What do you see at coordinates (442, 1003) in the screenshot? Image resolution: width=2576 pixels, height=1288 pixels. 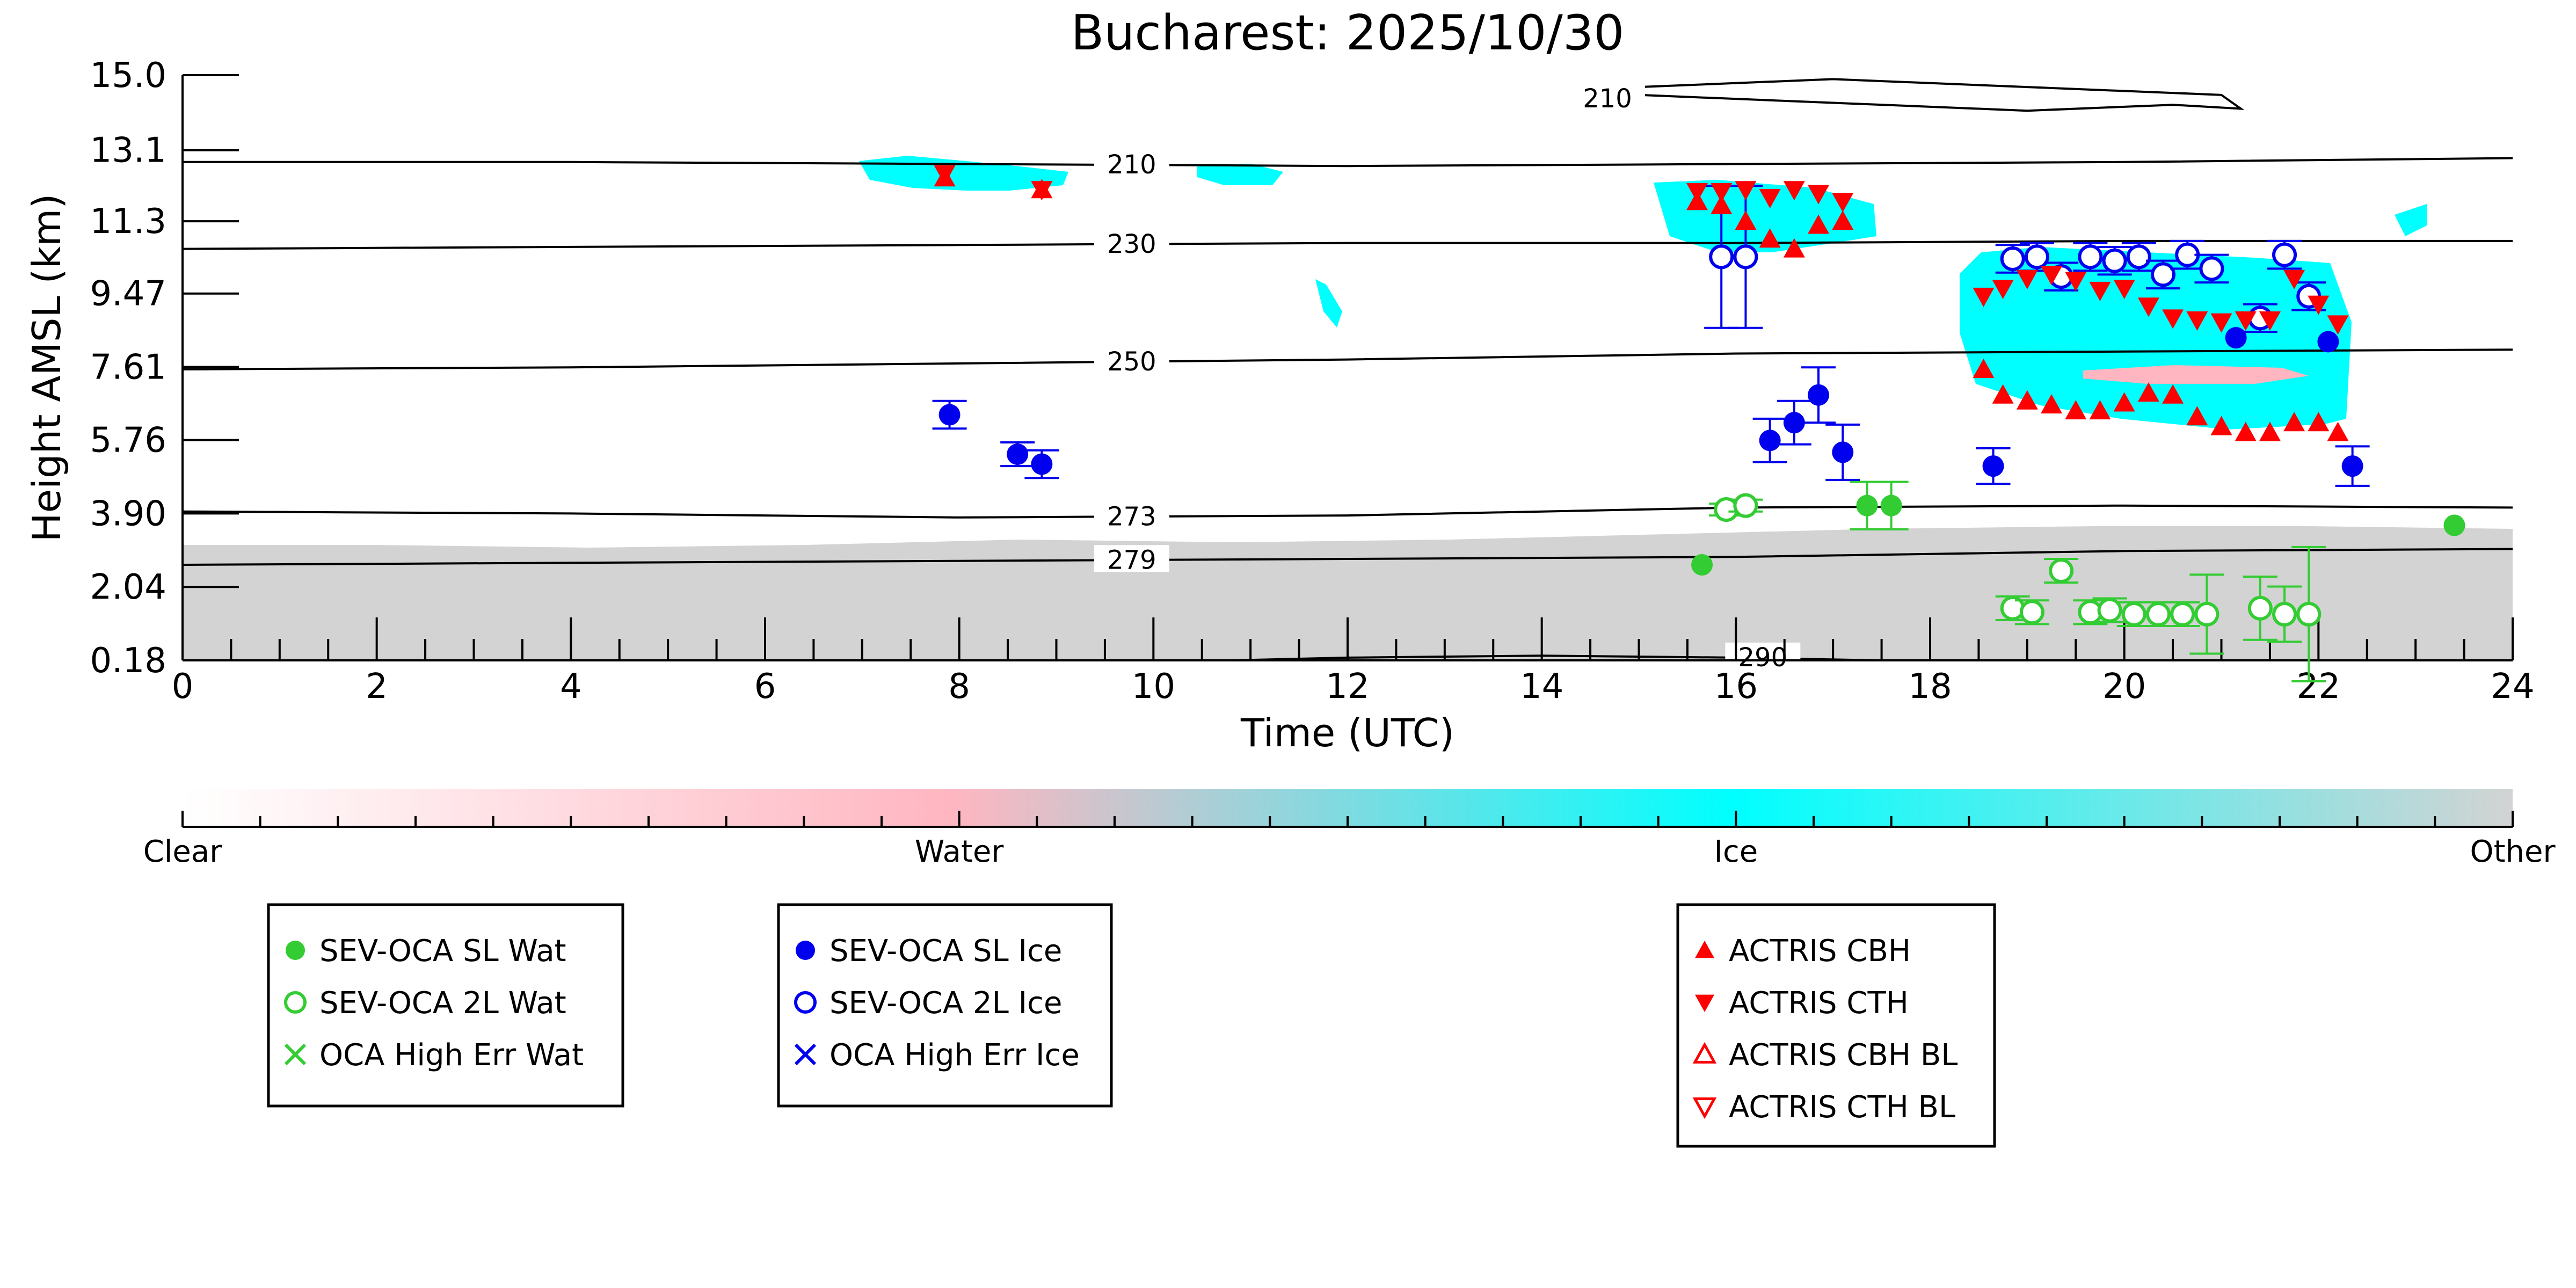 I see `legend-entry: SEV-OCA 2L Wat` at bounding box center [442, 1003].